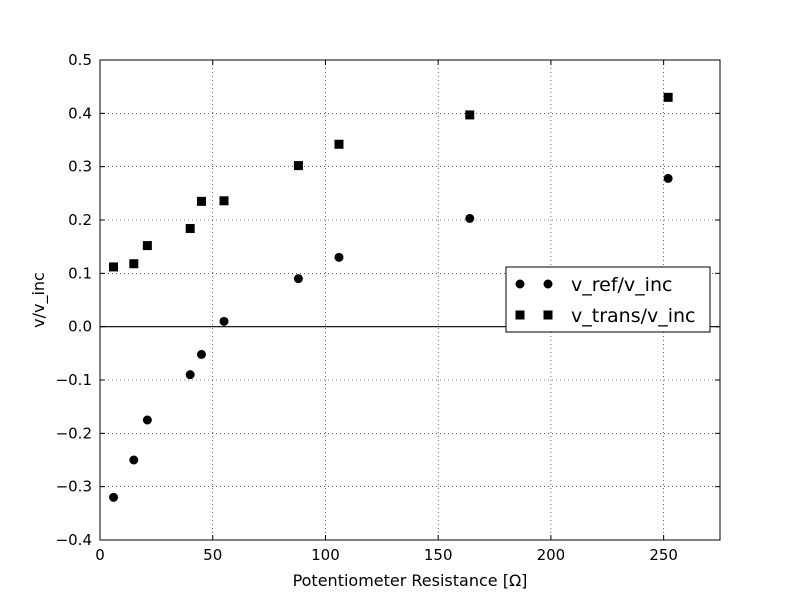 The image size is (800, 600). I want to click on y-tick-label: 0.0, so click(80, 327).